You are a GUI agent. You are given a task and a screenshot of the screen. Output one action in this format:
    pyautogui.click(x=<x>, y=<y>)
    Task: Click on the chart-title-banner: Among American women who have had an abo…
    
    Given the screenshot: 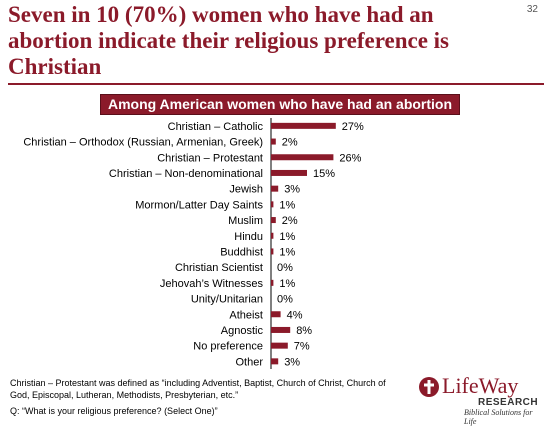 What is the action you would take?
    pyautogui.click(x=280, y=104)
    